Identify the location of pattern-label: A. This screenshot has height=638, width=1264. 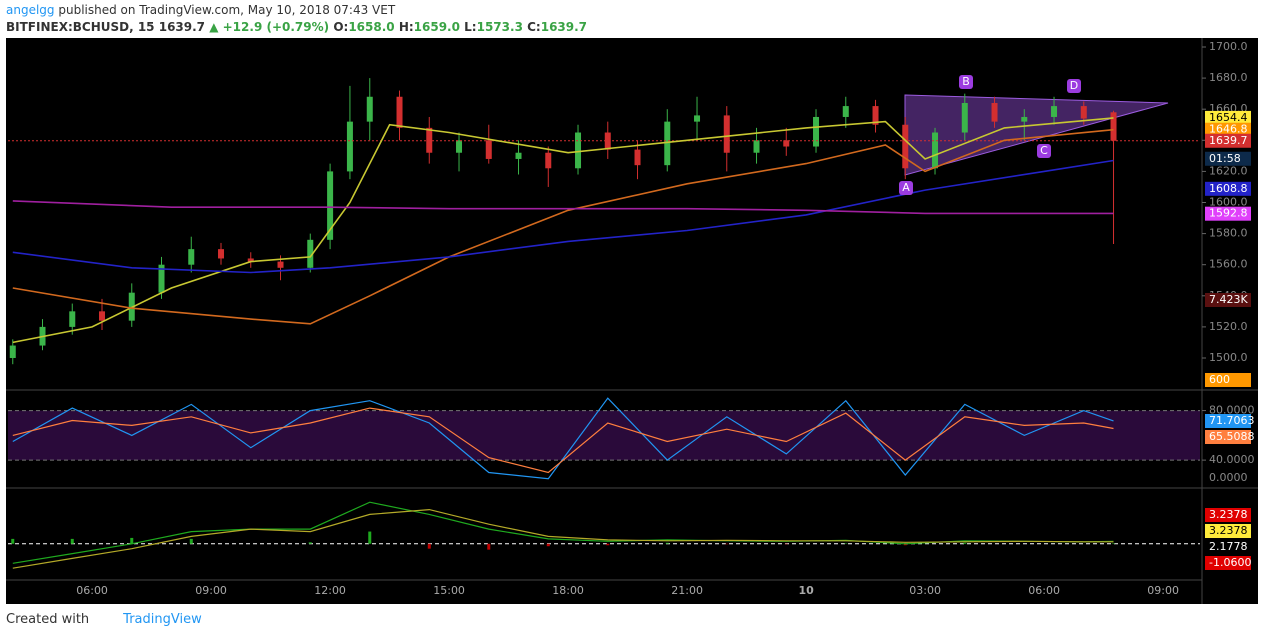
(906, 187).